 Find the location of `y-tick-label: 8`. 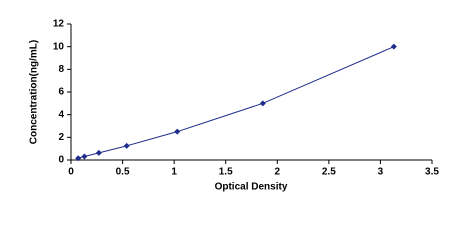

y-tick-label: 8 is located at coordinates (61, 69).